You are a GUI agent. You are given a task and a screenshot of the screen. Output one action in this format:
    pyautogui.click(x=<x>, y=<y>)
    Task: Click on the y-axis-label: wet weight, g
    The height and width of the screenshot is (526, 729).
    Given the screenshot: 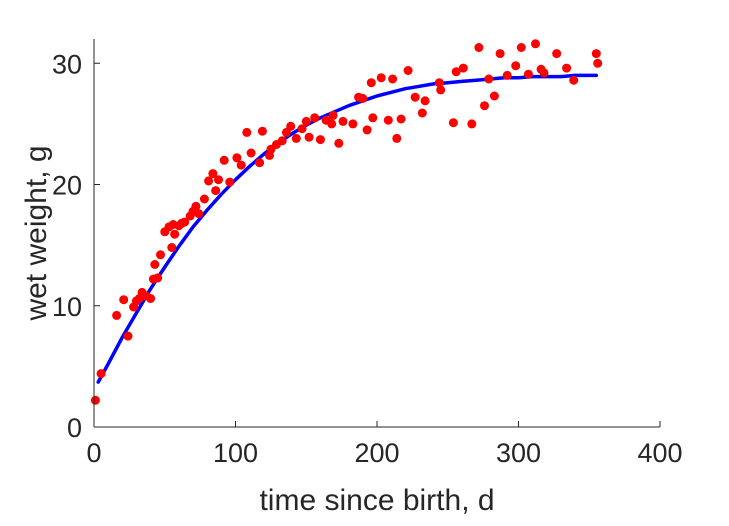 What is the action you would take?
    pyautogui.click(x=36, y=233)
    